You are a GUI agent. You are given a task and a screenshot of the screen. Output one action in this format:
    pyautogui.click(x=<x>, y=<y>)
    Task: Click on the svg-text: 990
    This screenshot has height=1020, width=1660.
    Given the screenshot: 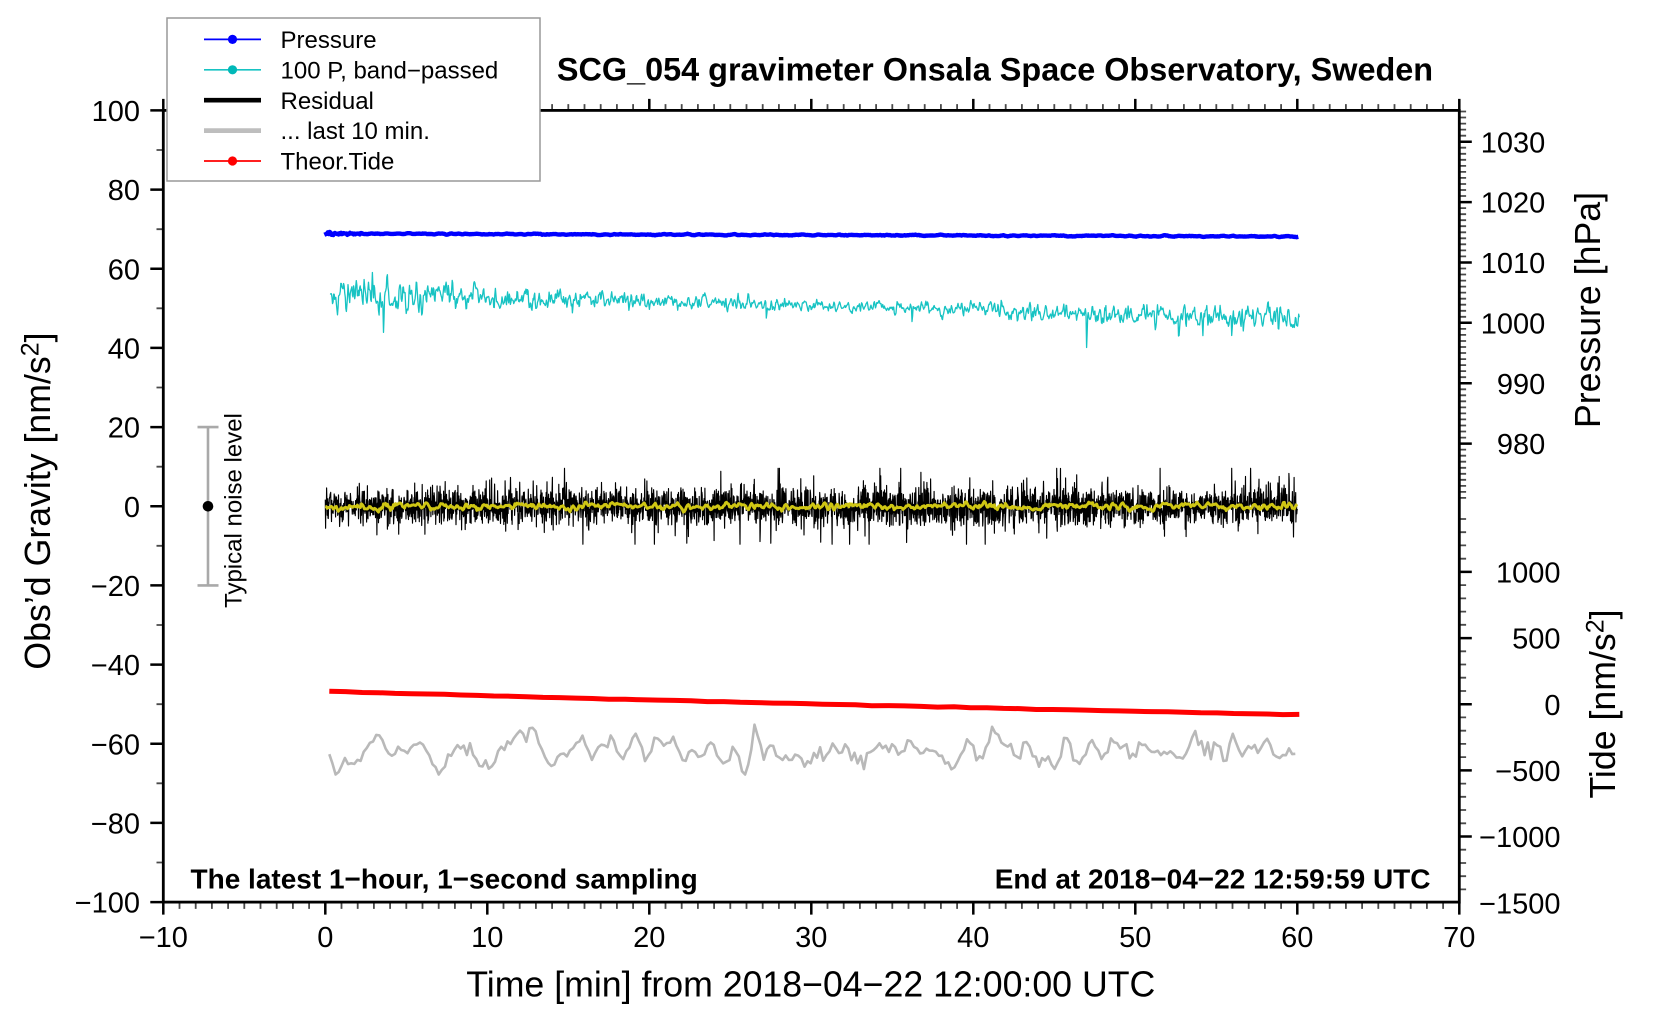 What is the action you would take?
    pyautogui.click(x=1521, y=385)
    